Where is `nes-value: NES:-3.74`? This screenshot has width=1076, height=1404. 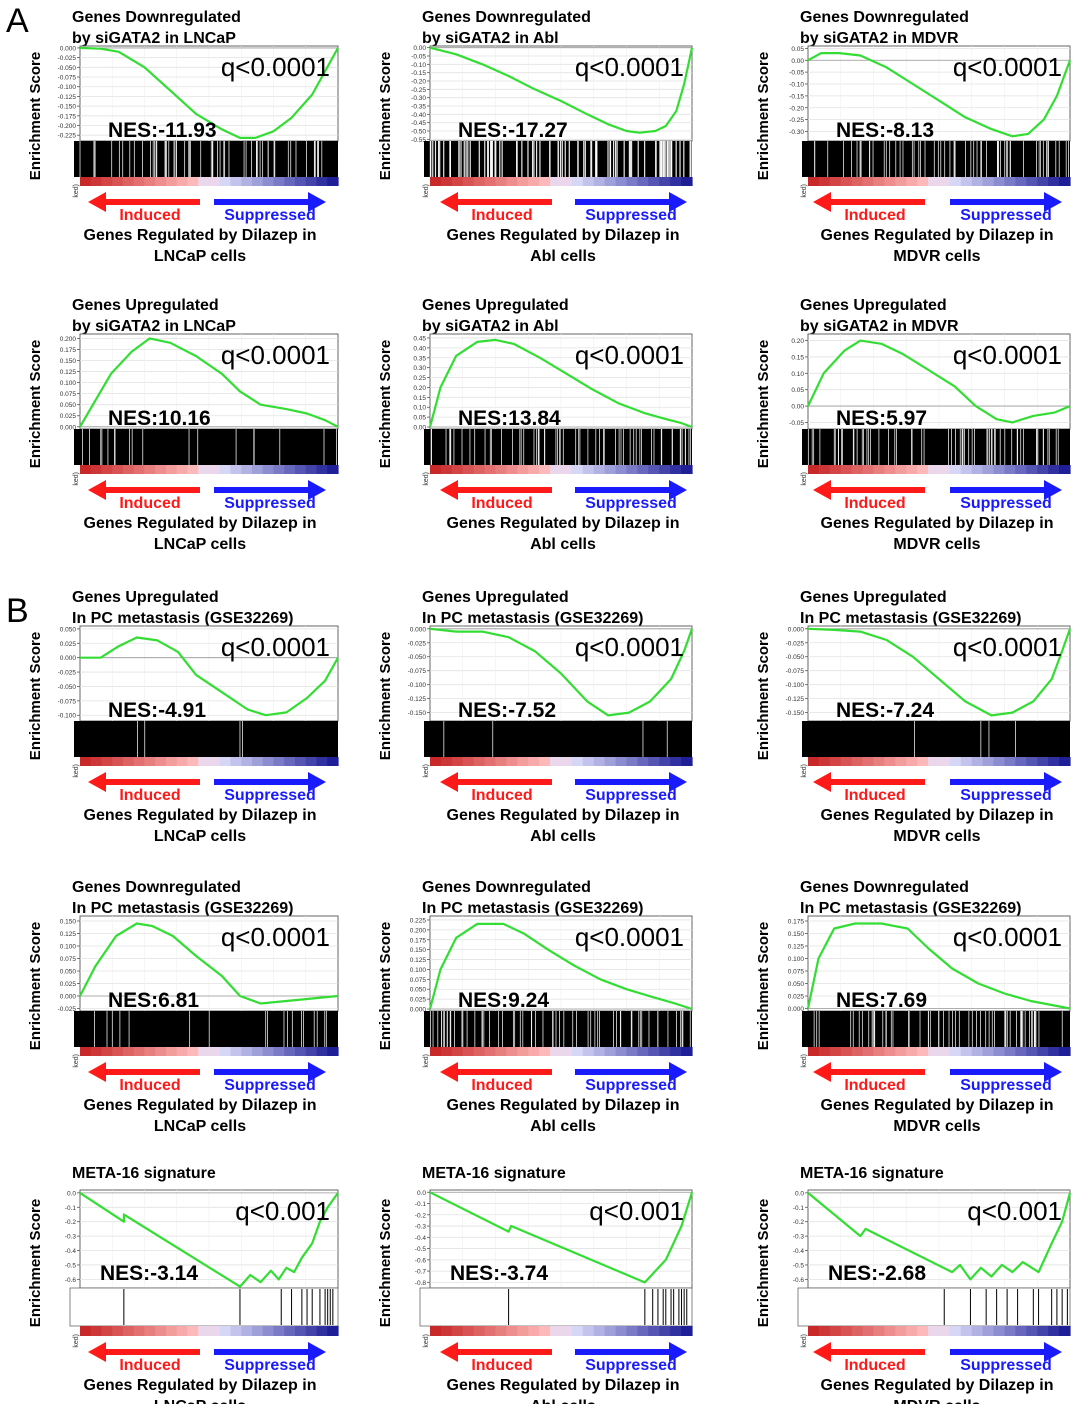 nes-value: NES:-3.74 is located at coordinates (499, 1273).